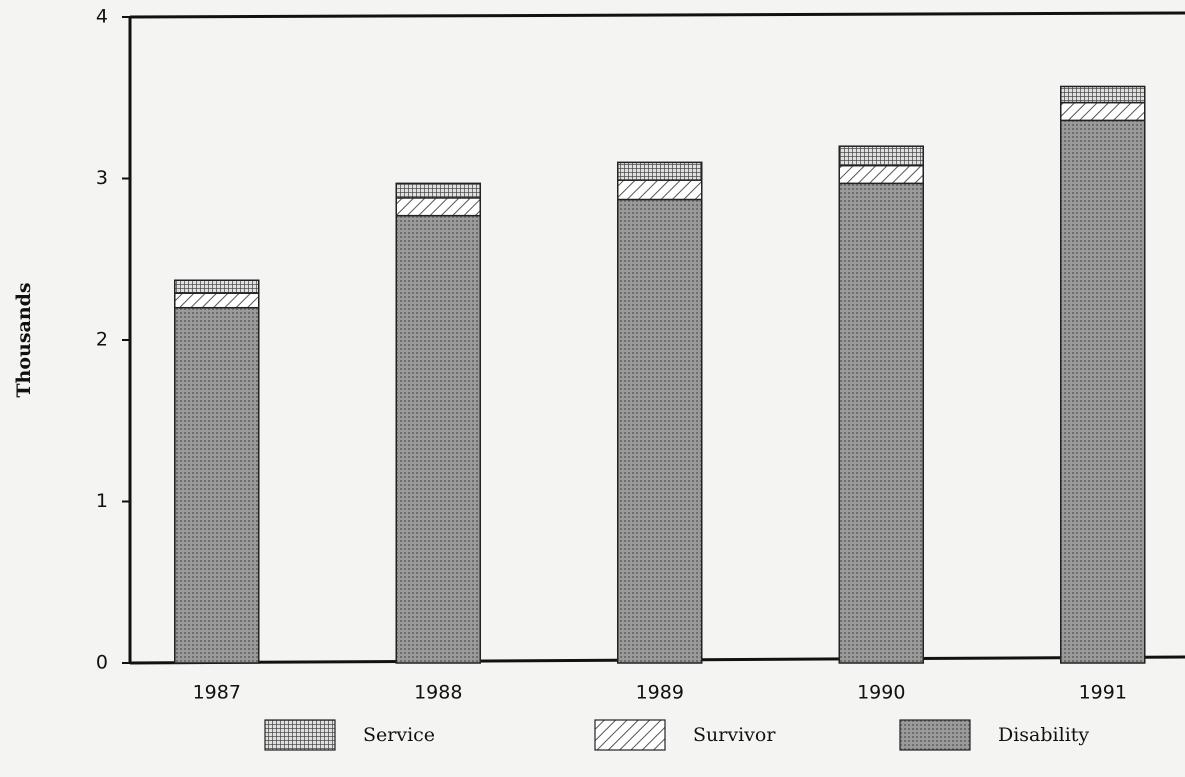 This screenshot has width=1185, height=777. I want to click on frame-top, so click(657, 15).